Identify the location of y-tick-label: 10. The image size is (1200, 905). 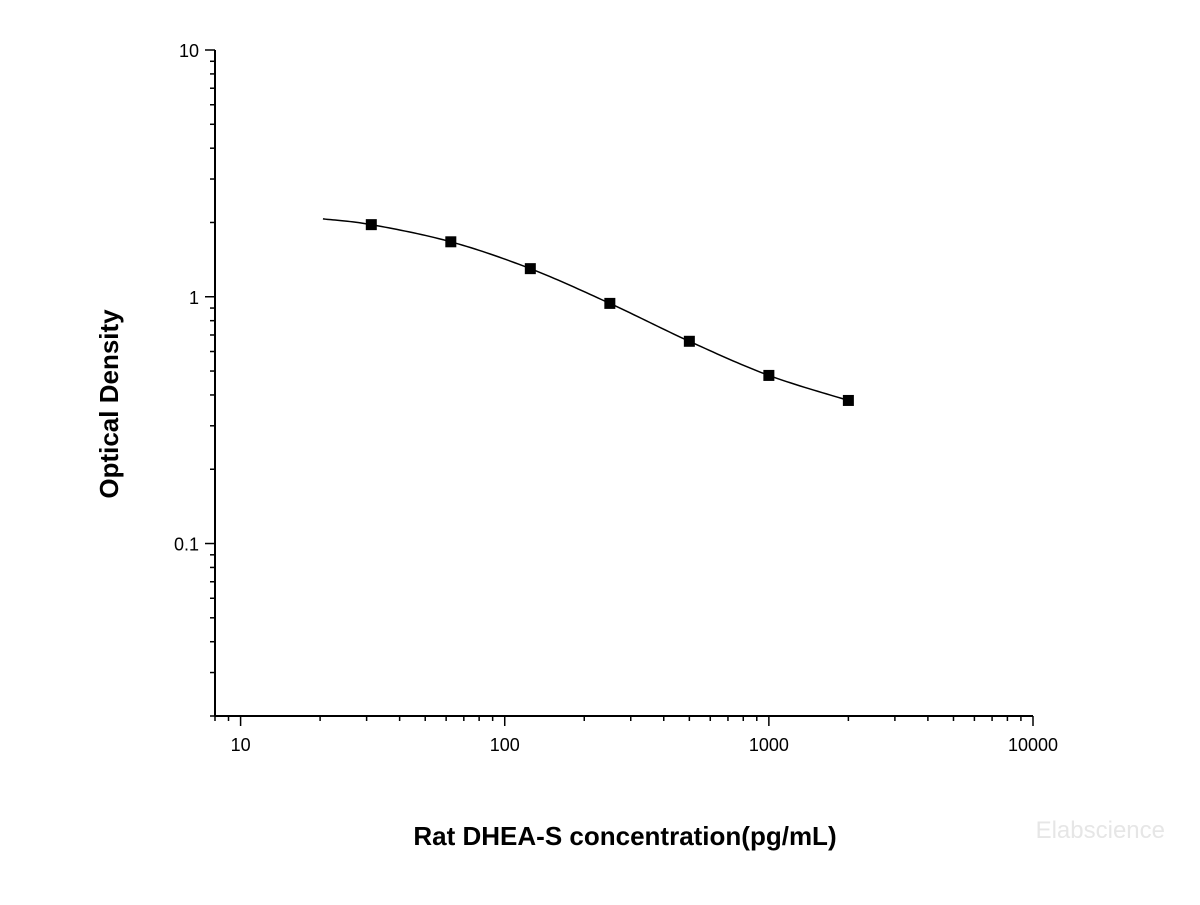
(189, 51).